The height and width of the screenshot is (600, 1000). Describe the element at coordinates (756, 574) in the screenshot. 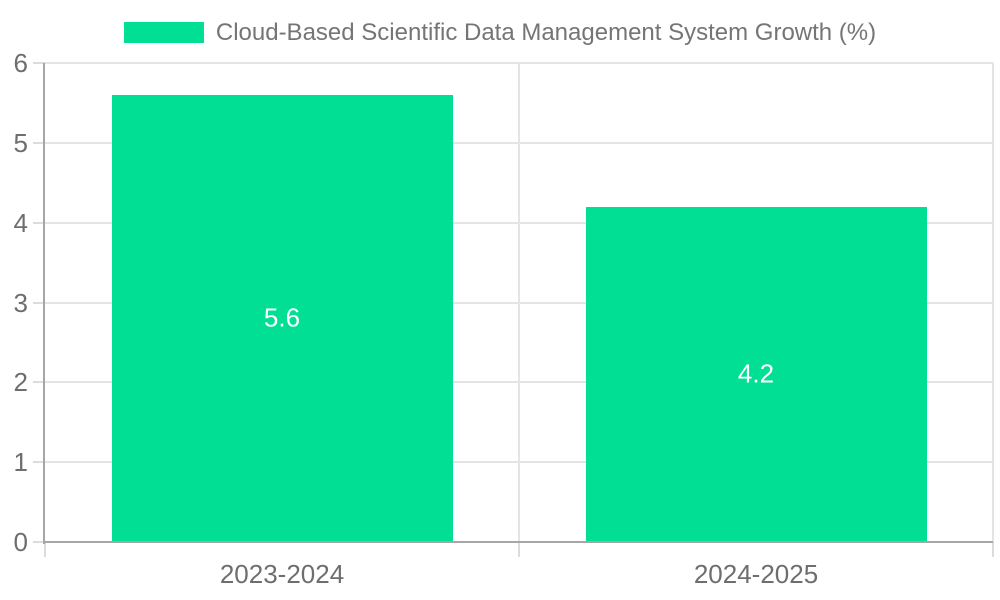

I see `x-axis-tick-label: 2024-2025` at that location.